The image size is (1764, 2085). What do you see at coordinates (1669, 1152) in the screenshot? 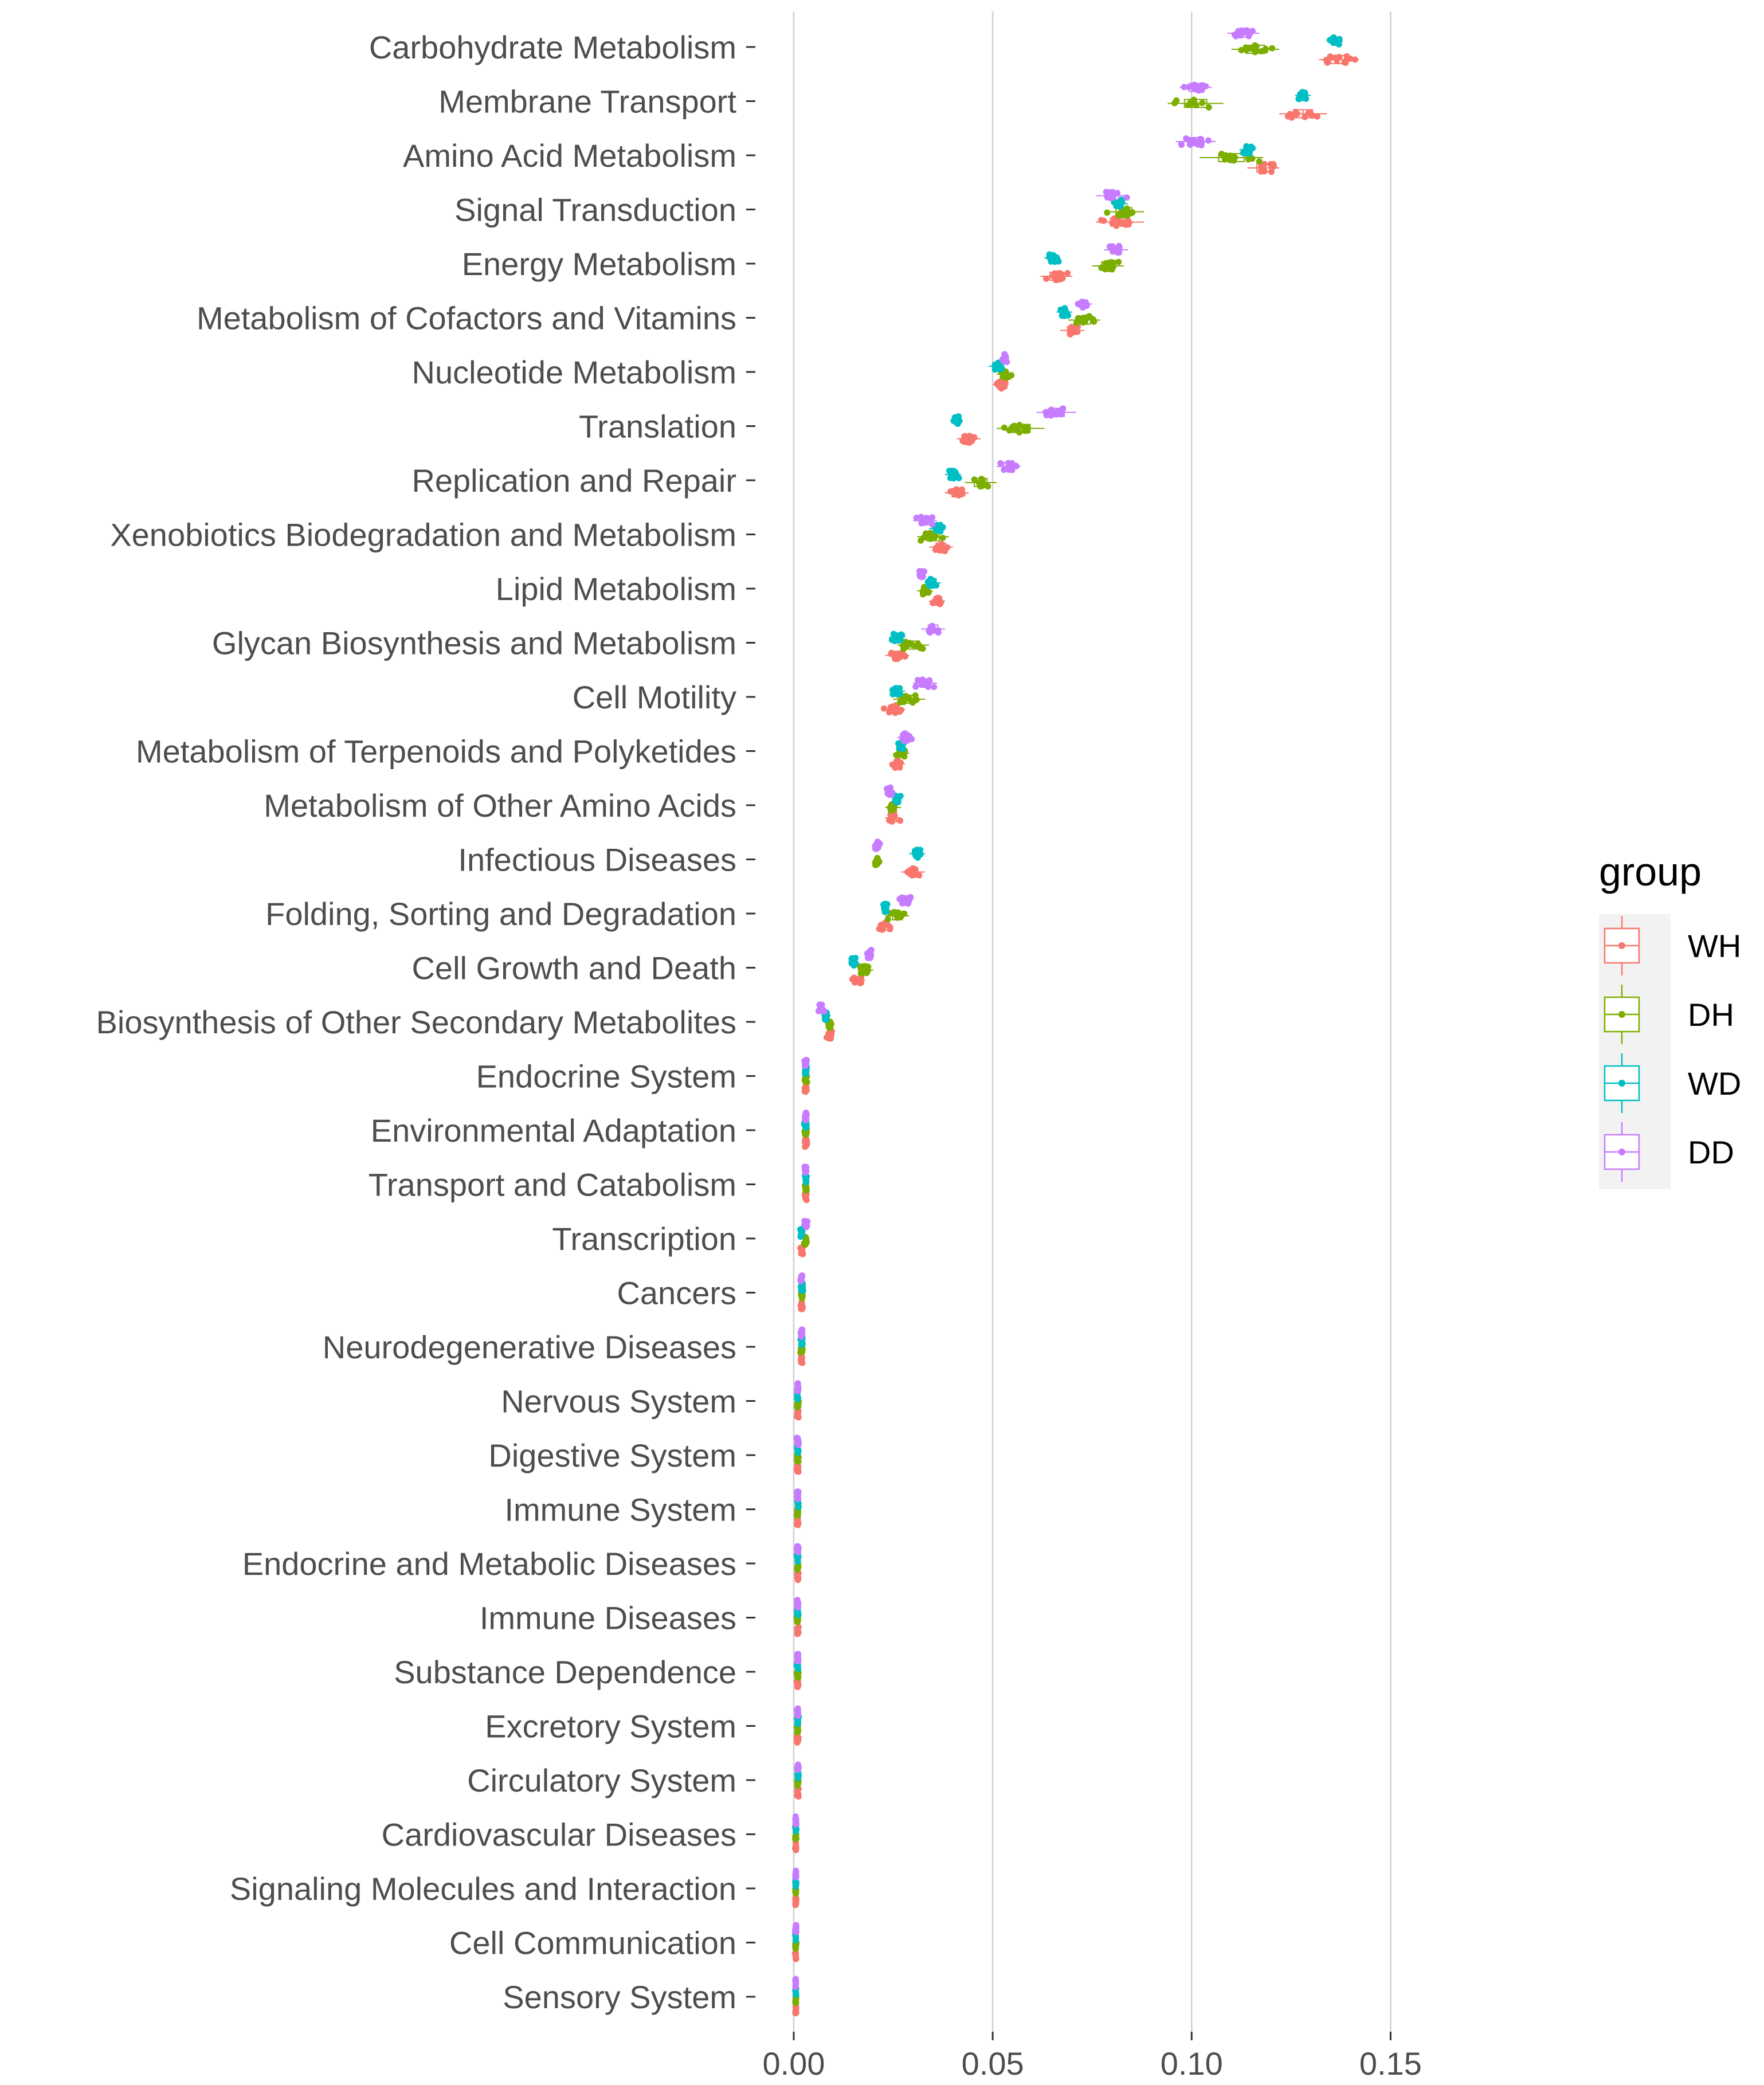
I see `legend-item-dd: DD` at bounding box center [1669, 1152].